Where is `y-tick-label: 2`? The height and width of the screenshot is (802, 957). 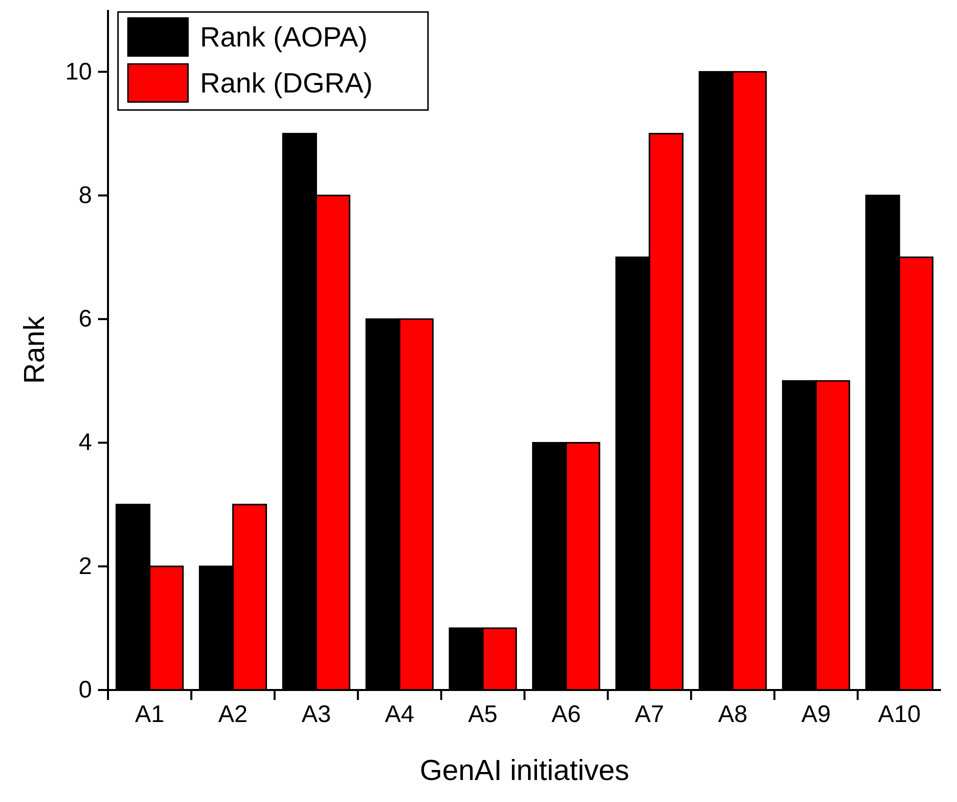
y-tick-label: 2 is located at coordinates (85, 566).